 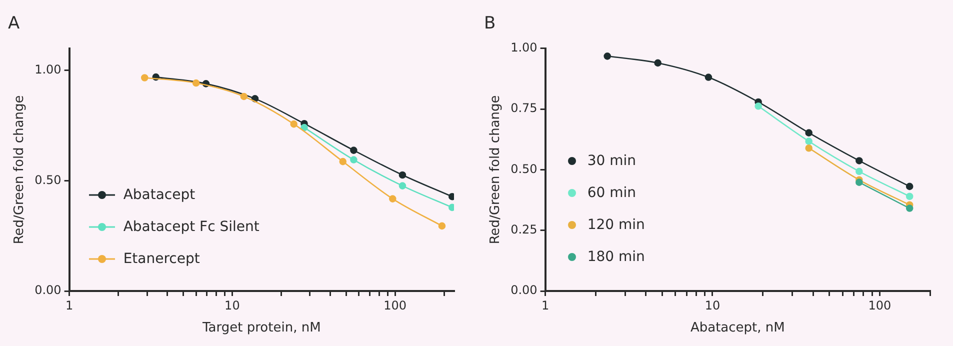 What do you see at coordinates (616, 225) in the screenshot?
I see `legend-label: 120 min` at bounding box center [616, 225].